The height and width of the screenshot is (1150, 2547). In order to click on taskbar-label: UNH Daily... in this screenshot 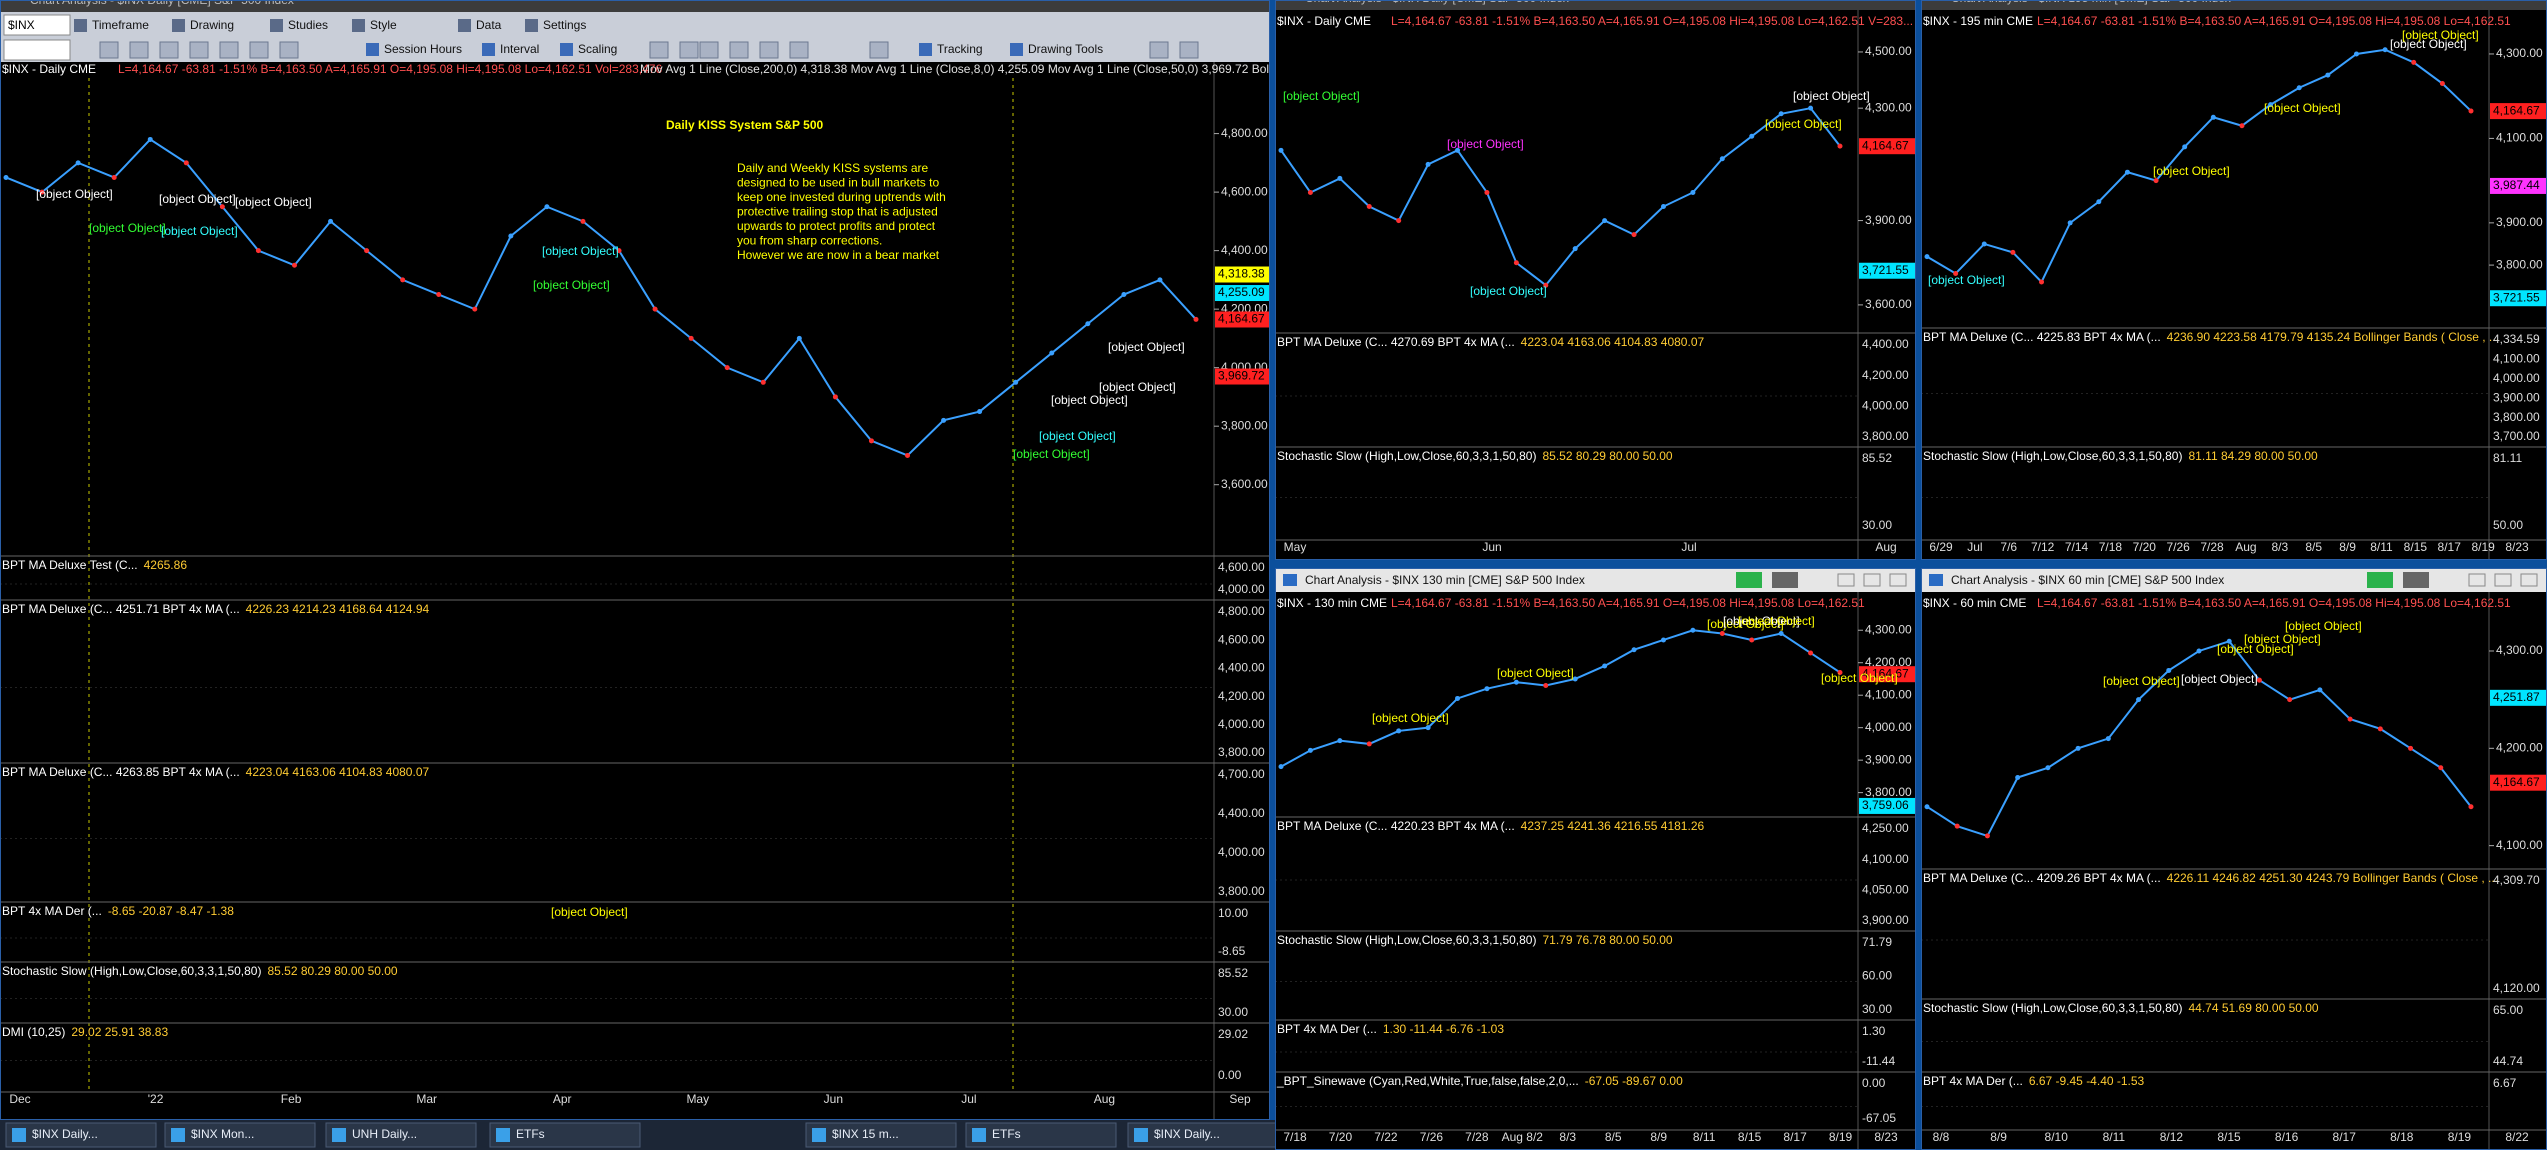, I will do `click(384, 1134)`.